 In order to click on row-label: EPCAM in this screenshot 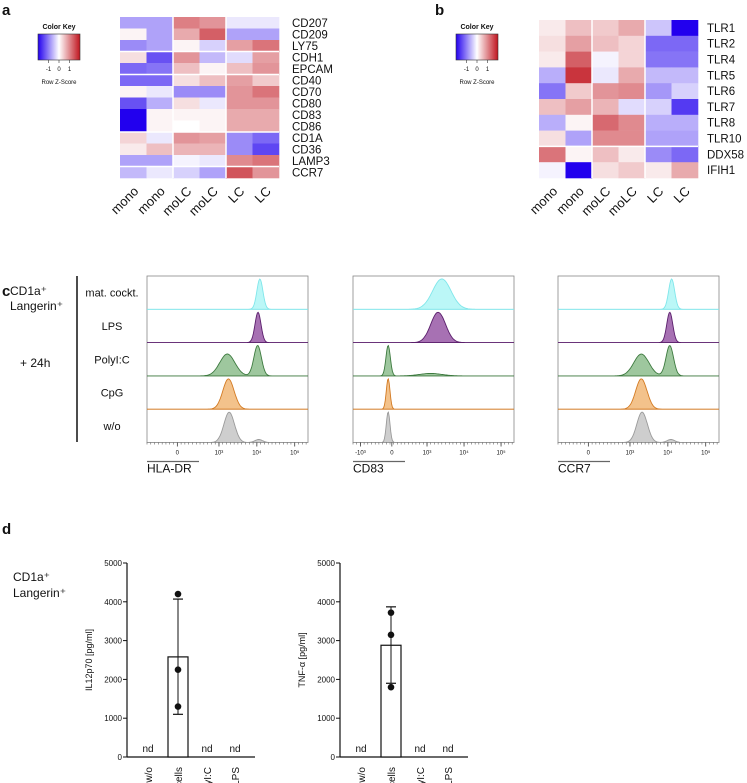, I will do `click(312, 70)`.